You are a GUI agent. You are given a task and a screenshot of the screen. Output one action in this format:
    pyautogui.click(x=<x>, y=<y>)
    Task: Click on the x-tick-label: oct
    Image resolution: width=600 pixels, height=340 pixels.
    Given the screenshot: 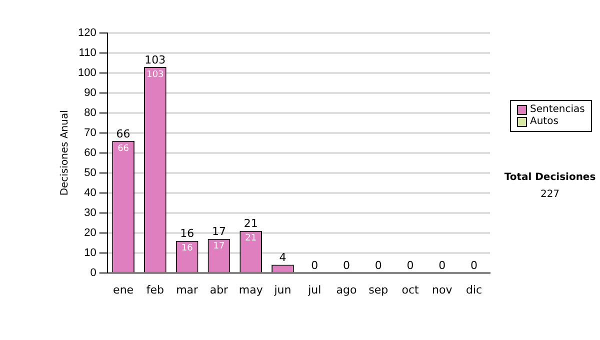 What is the action you would take?
    pyautogui.click(x=411, y=289)
    